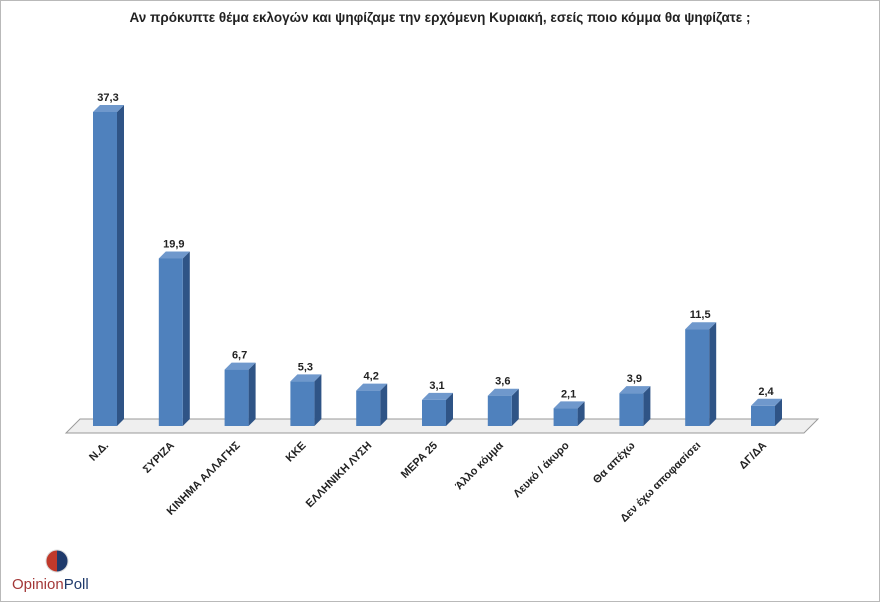  Describe the element at coordinates (614, 463) in the screenshot. I see `category-label: Θα απέχω` at that location.